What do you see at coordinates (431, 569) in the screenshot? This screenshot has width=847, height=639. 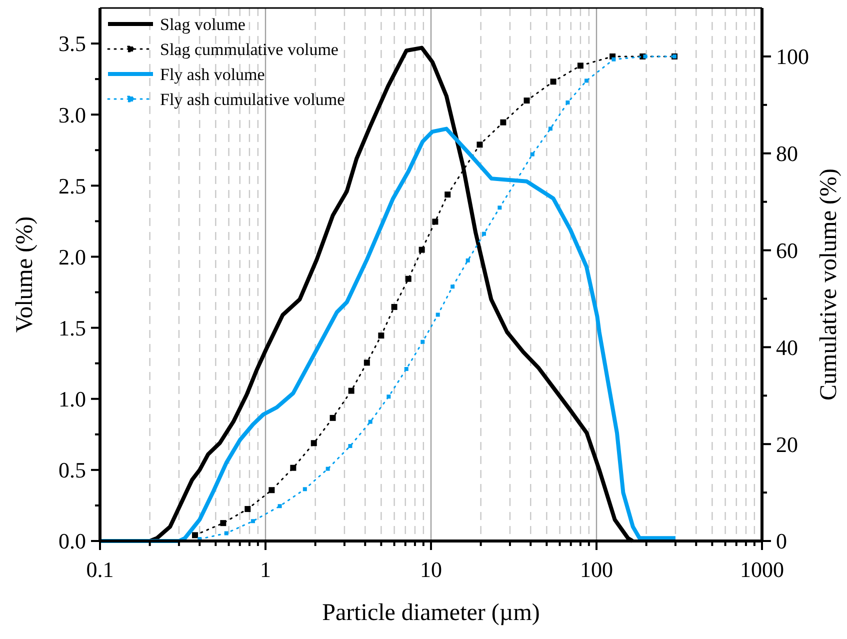 I see `x-tick-label: 10` at bounding box center [431, 569].